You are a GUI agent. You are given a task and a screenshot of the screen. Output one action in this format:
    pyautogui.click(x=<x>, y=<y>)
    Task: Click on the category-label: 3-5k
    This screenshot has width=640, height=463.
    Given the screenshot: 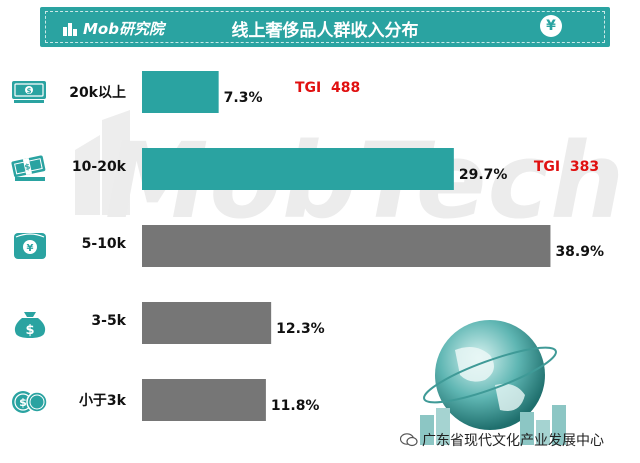 What is the action you would take?
    pyautogui.click(x=108, y=321)
    